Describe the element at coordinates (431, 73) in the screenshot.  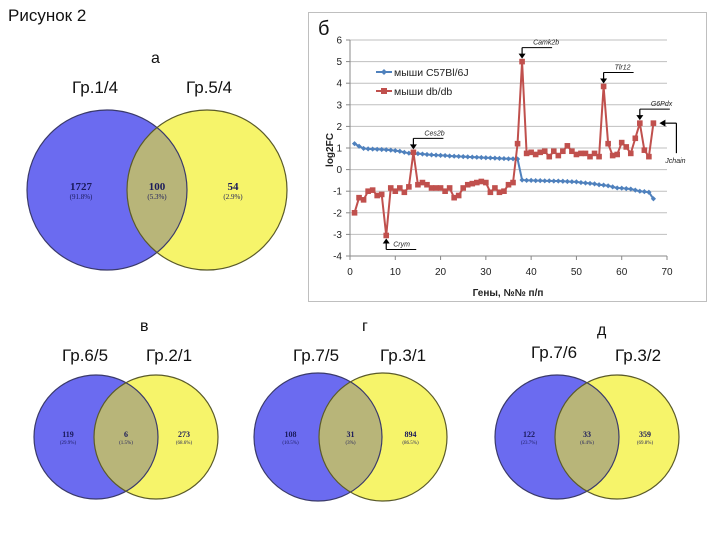
I see `legend-label-blue: мыши C57Bl/6J` at that location.